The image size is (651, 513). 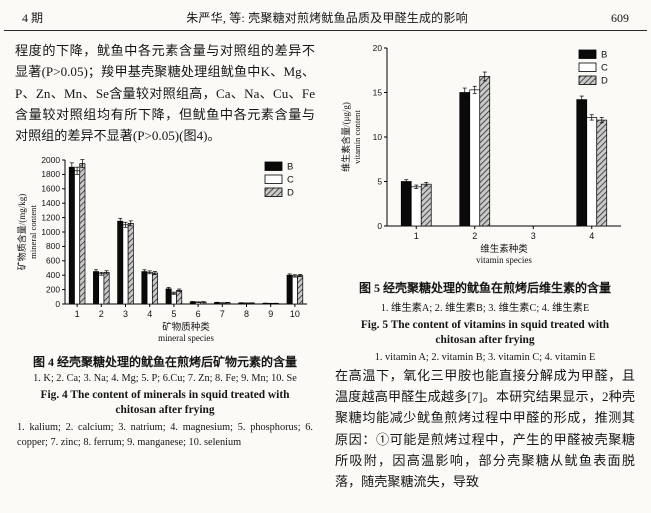 I want to click on fig5-key-cn: 1. 维生素A; 2. 维生素B; 3. 维生素C; 4. 维生素E, so click(x=485, y=308).